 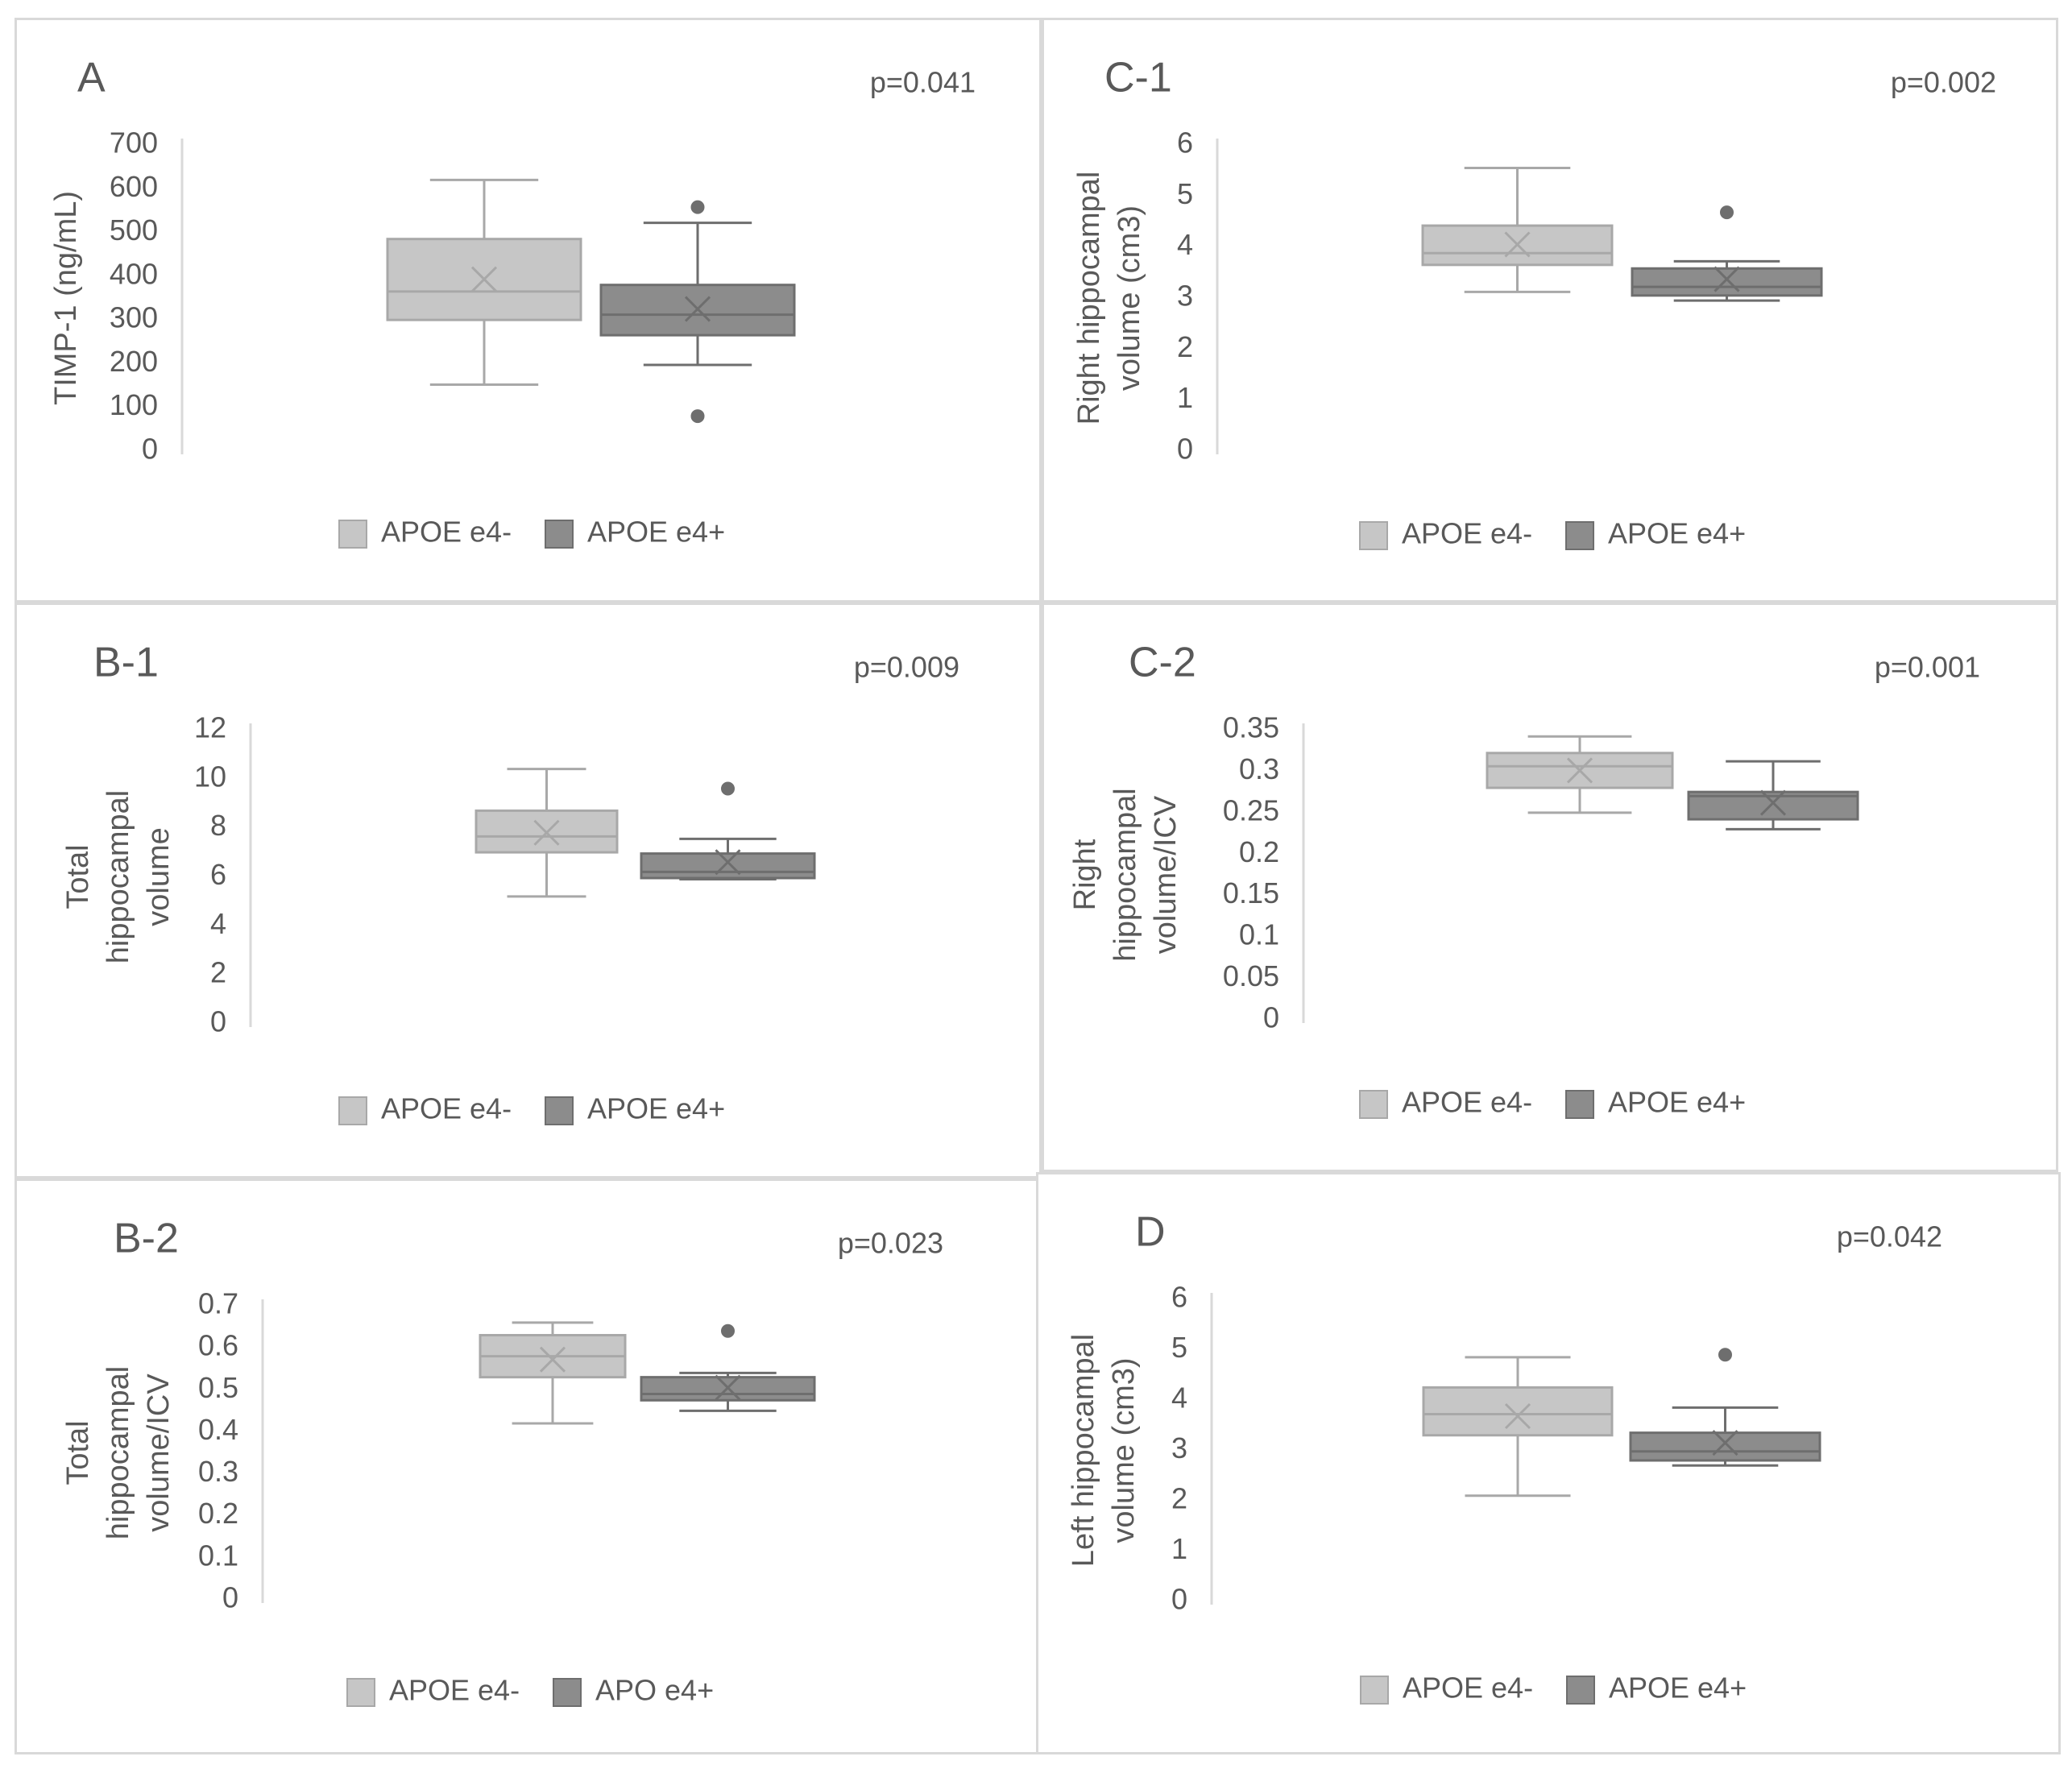 What do you see at coordinates (890, 1243) in the screenshot?
I see `p-value-label: p=0.023` at bounding box center [890, 1243].